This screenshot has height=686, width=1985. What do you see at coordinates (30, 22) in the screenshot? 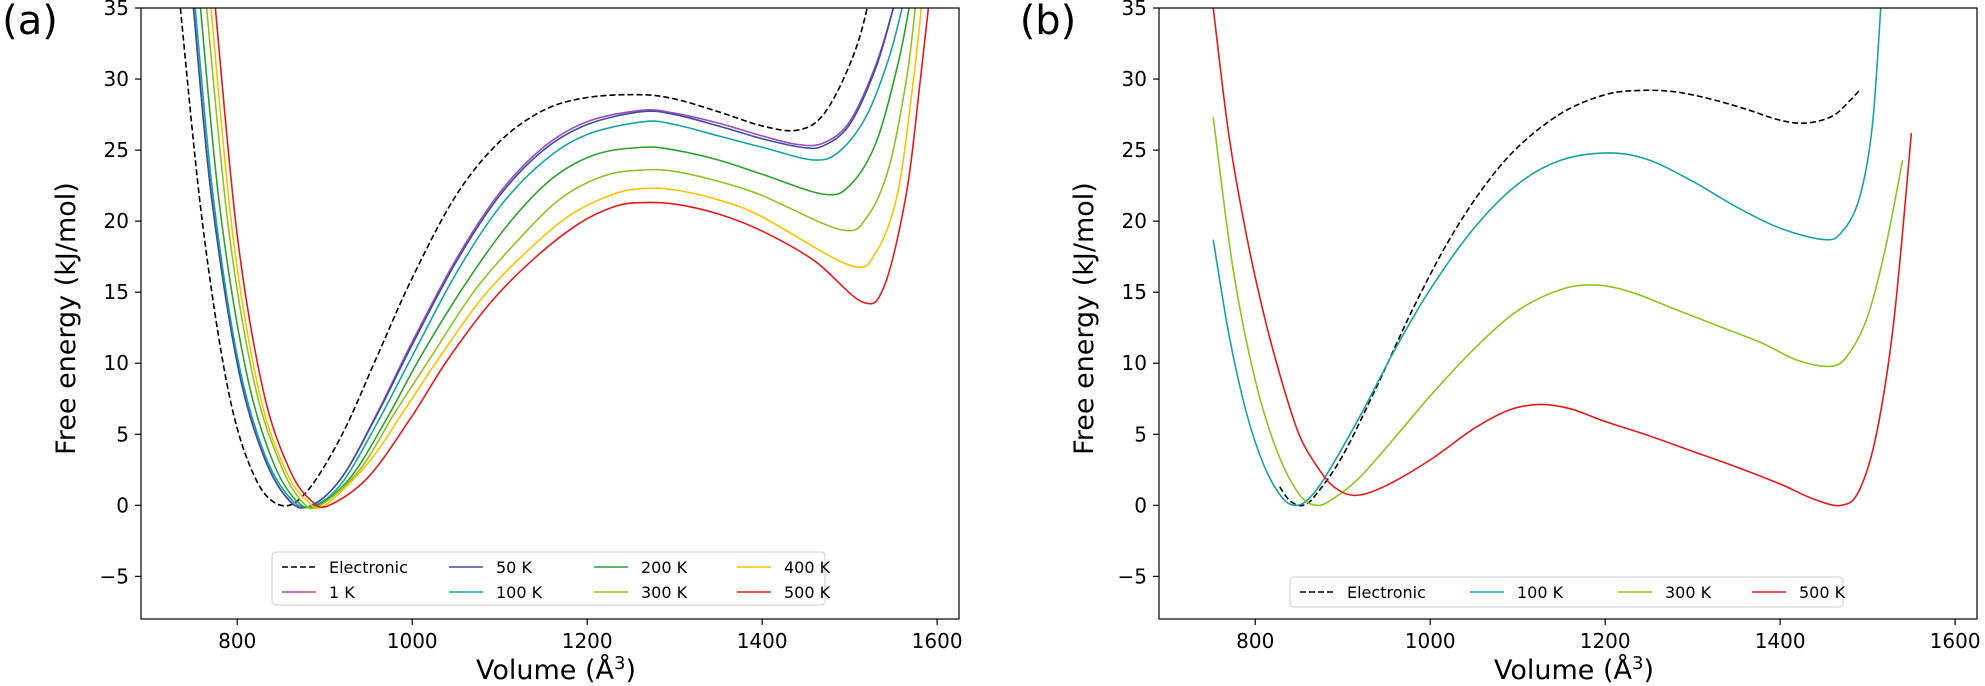
I see `panel-label: (a)` at bounding box center [30, 22].